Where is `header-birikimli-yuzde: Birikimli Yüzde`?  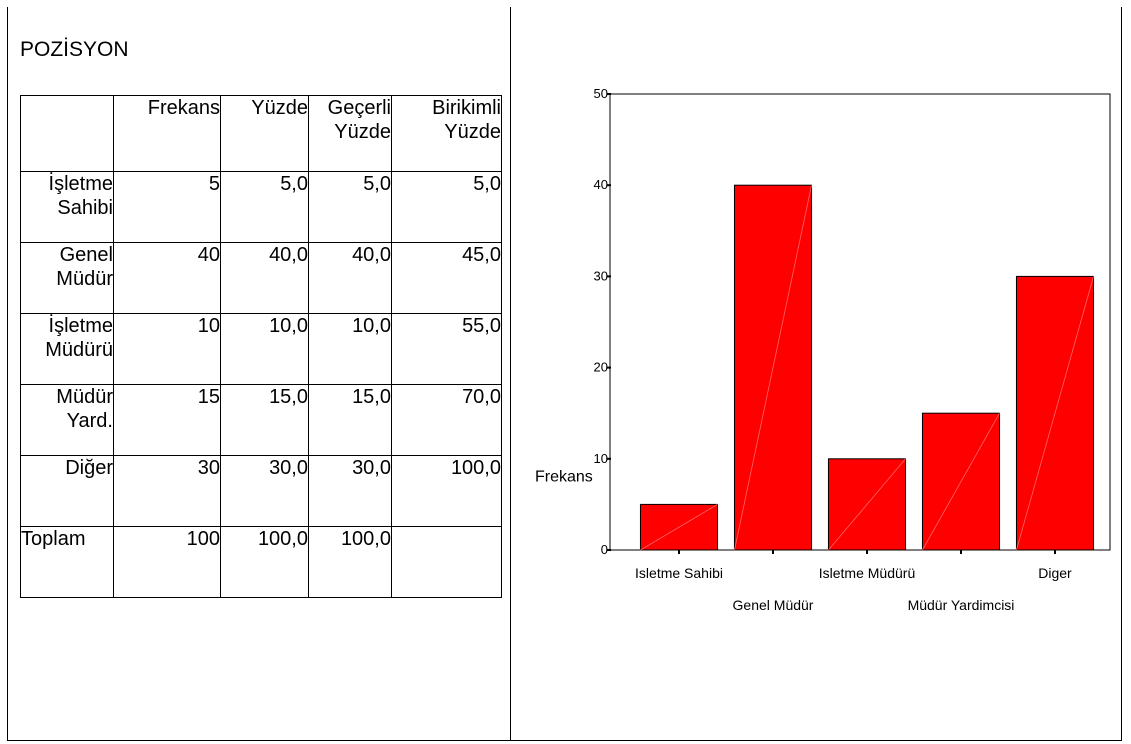
header-birikimli-yuzde: Birikimli Yüzde is located at coordinates (446, 133).